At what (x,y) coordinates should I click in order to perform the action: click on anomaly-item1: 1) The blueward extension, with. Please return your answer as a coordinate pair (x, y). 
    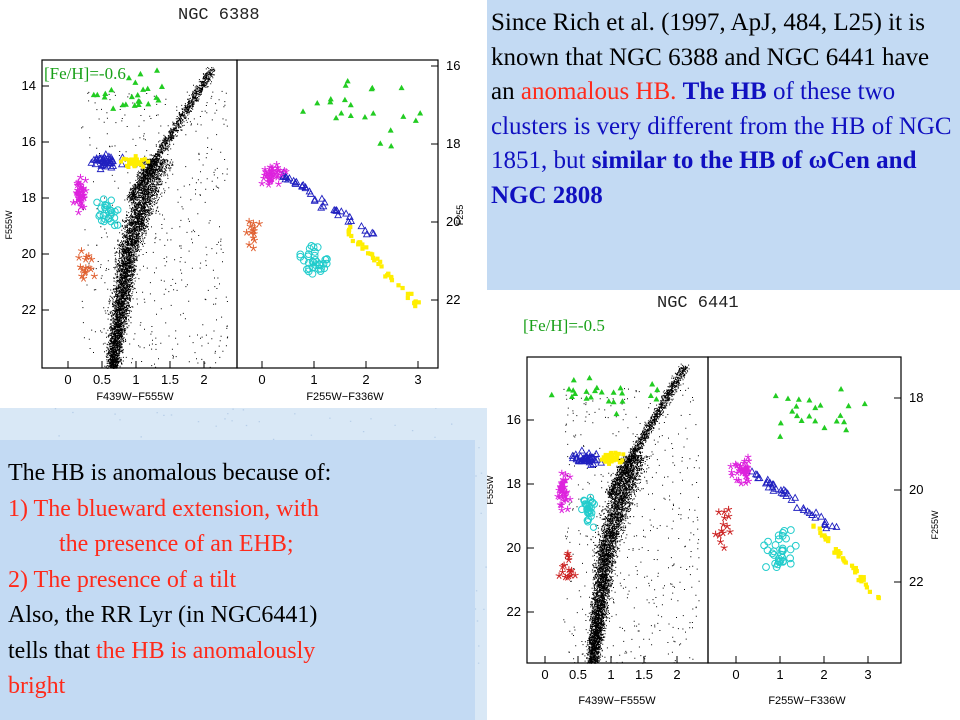
    Looking at the image, I should click on (163, 508).